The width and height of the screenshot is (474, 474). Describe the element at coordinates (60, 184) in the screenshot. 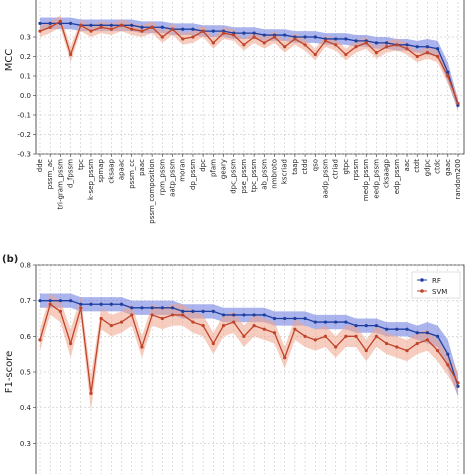

I see `category-label: tri-gram_pssm` at that location.